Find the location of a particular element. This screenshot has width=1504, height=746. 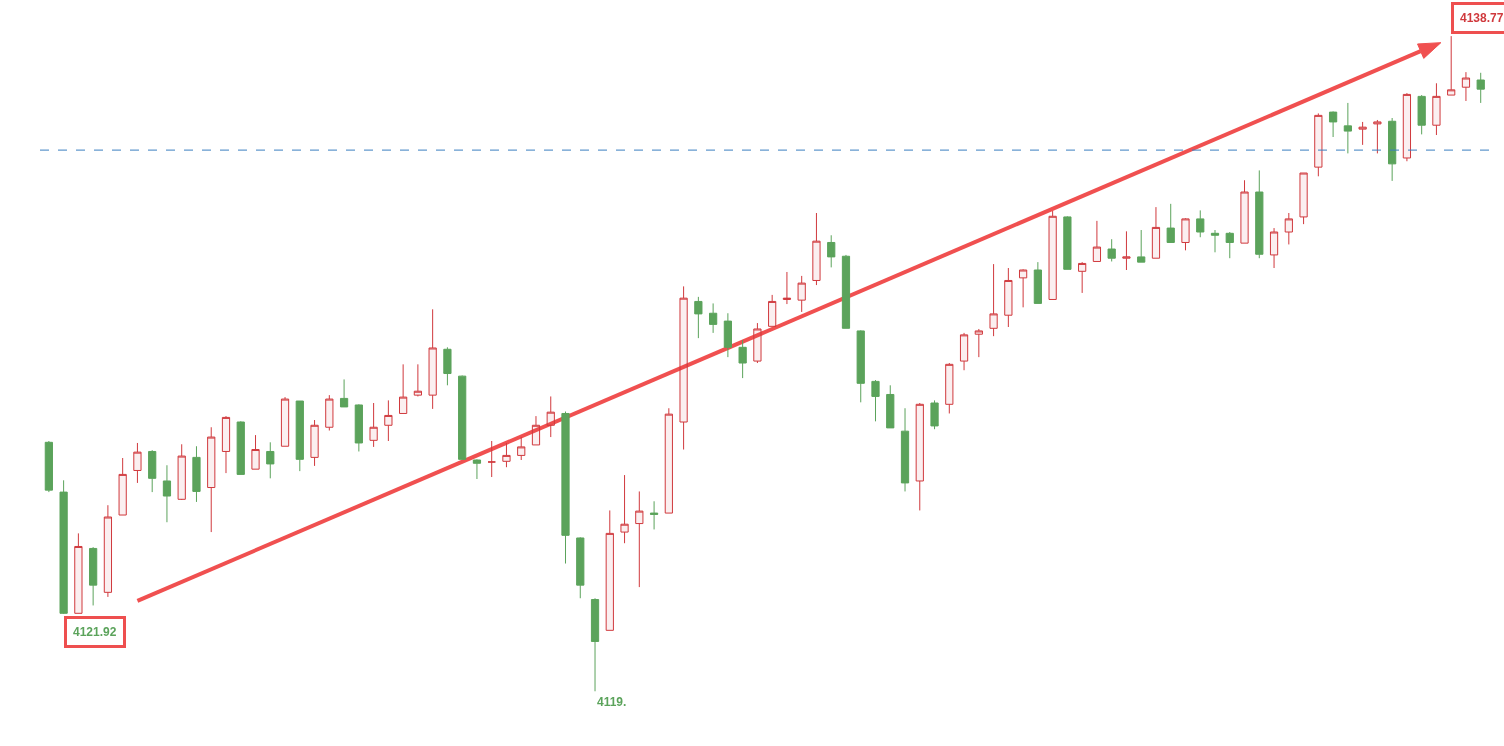

annotation: 4121.92 is located at coordinates (95, 632).